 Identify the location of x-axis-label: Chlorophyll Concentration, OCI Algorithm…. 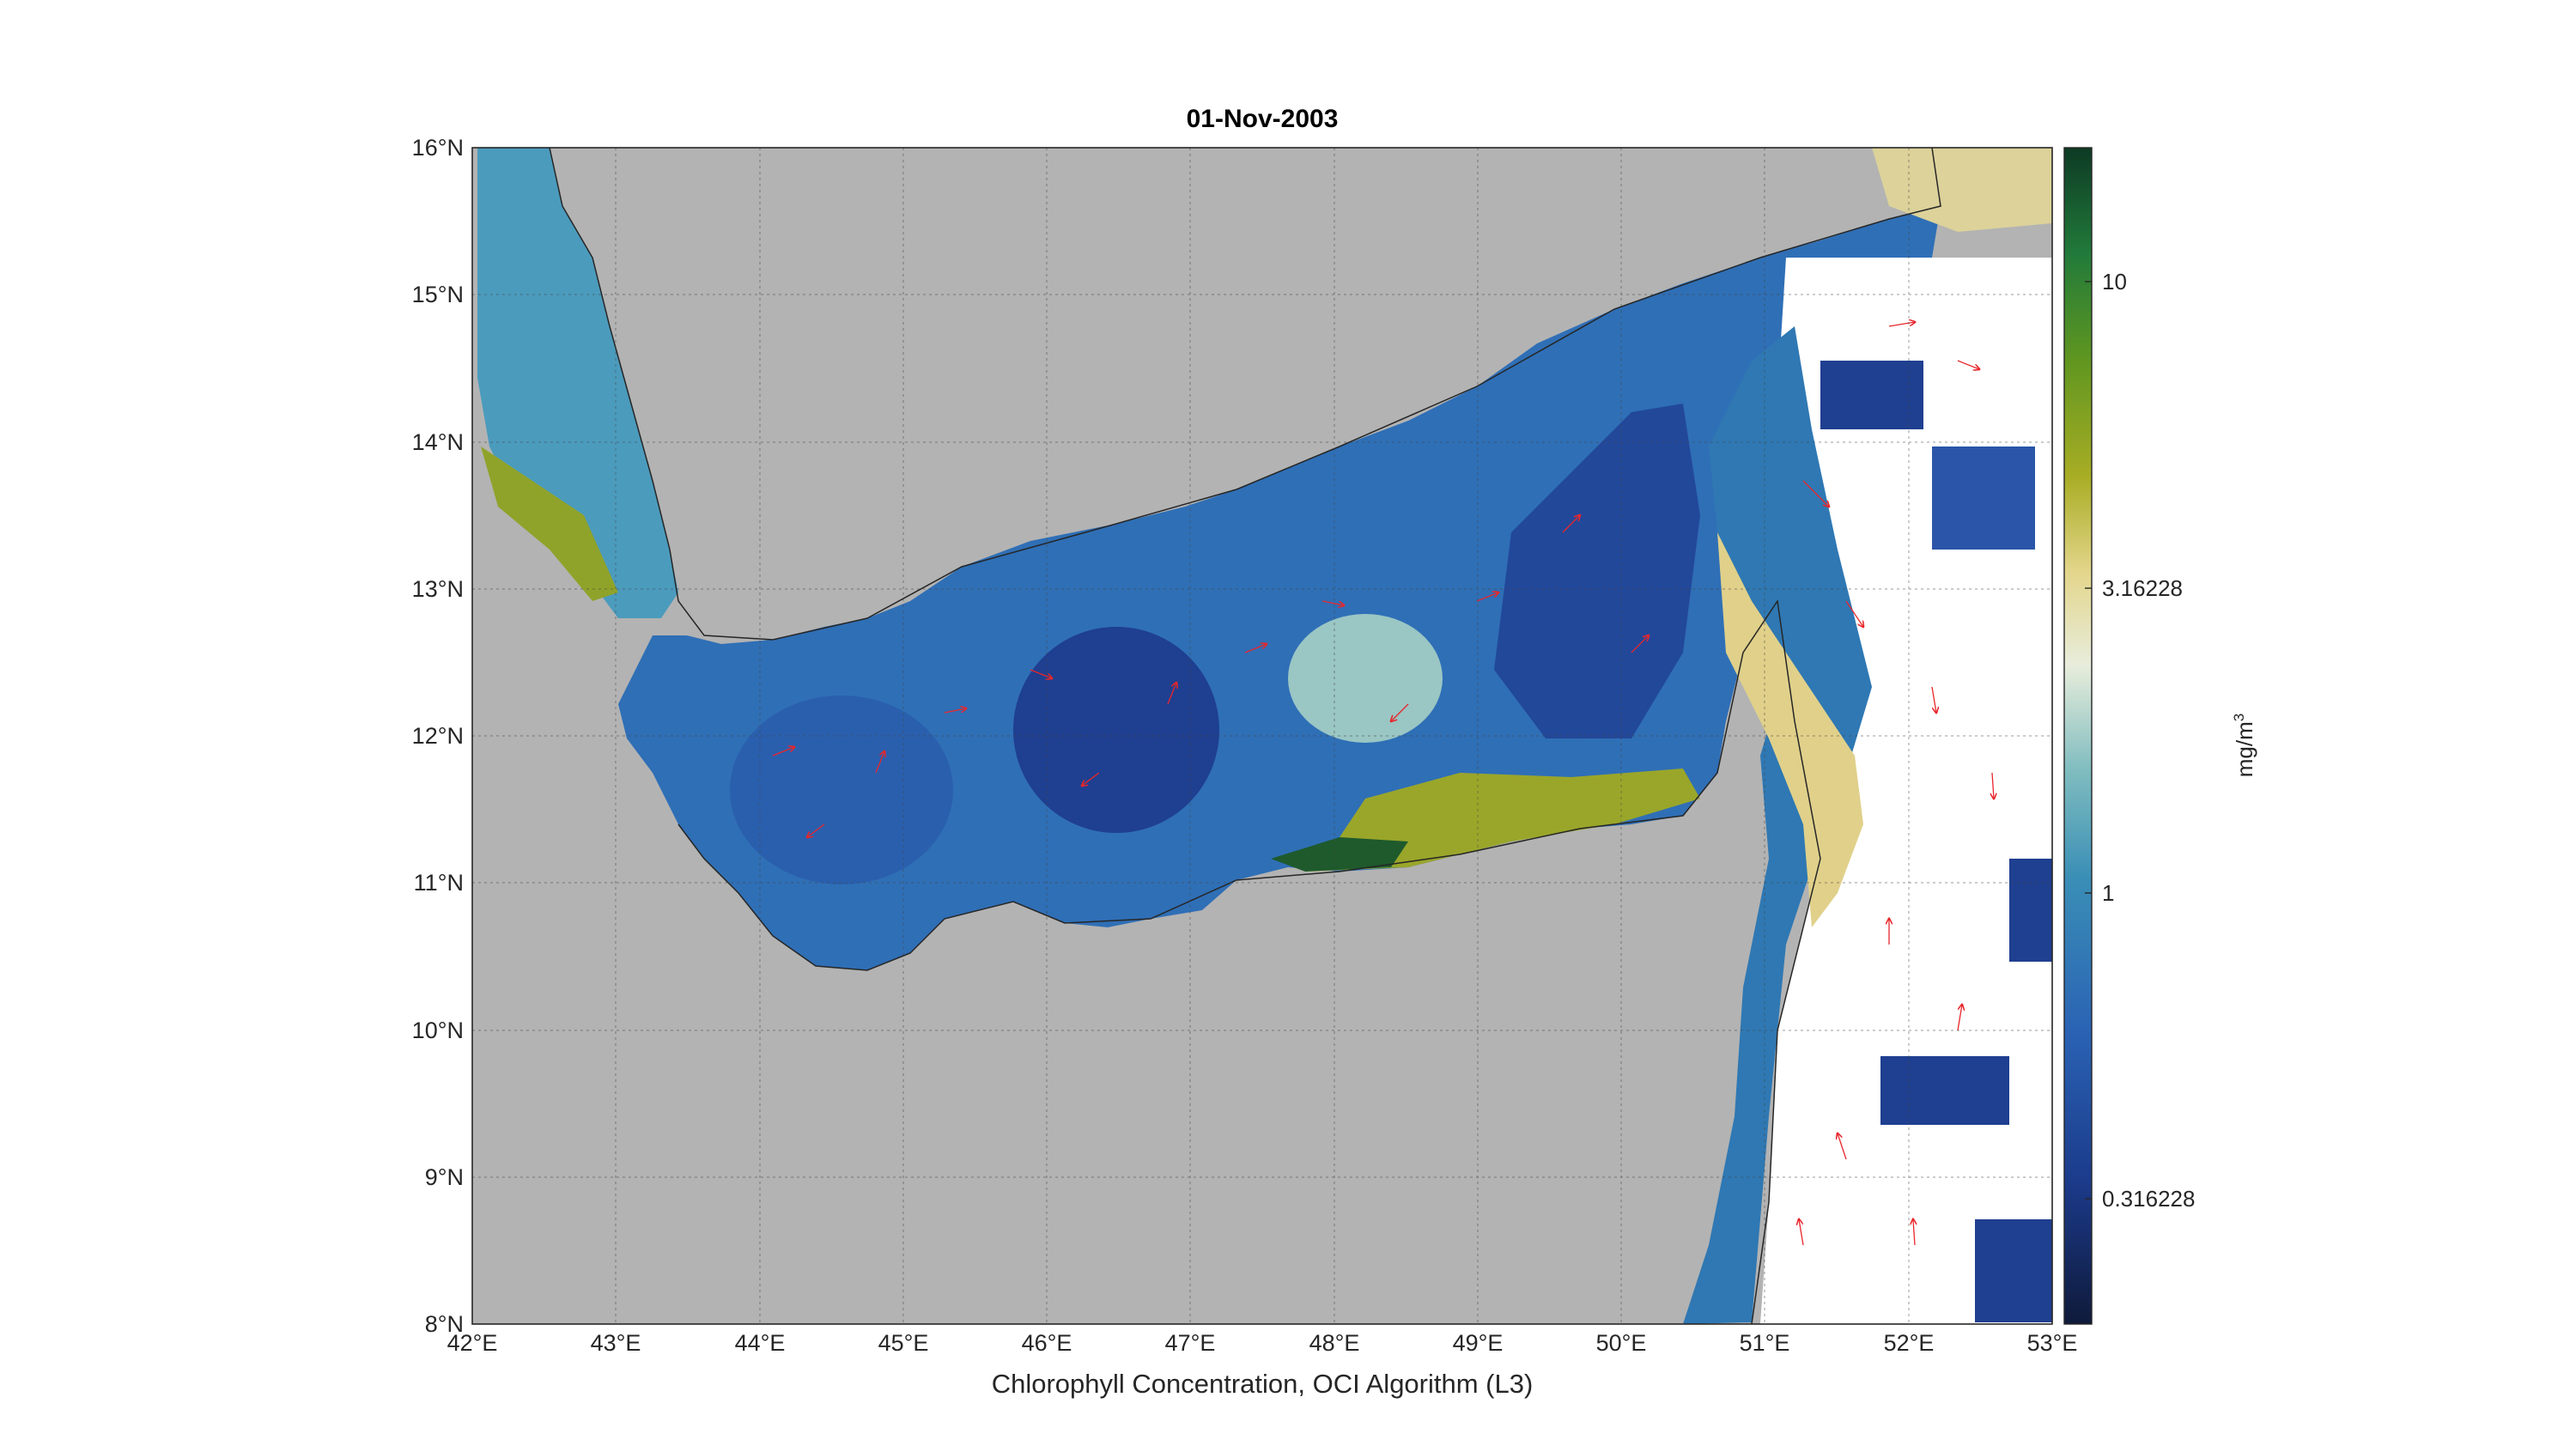
(1262, 1384).